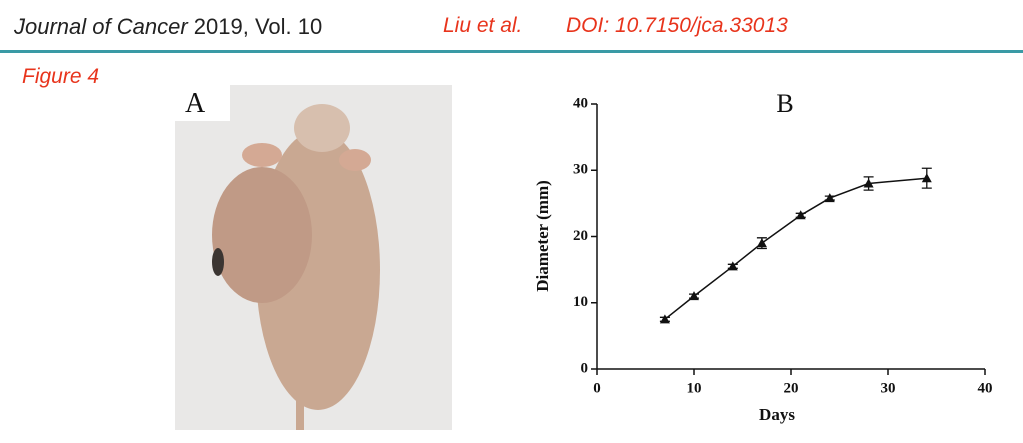  Describe the element at coordinates (511, 51) in the screenshot. I see `header-rule` at that location.